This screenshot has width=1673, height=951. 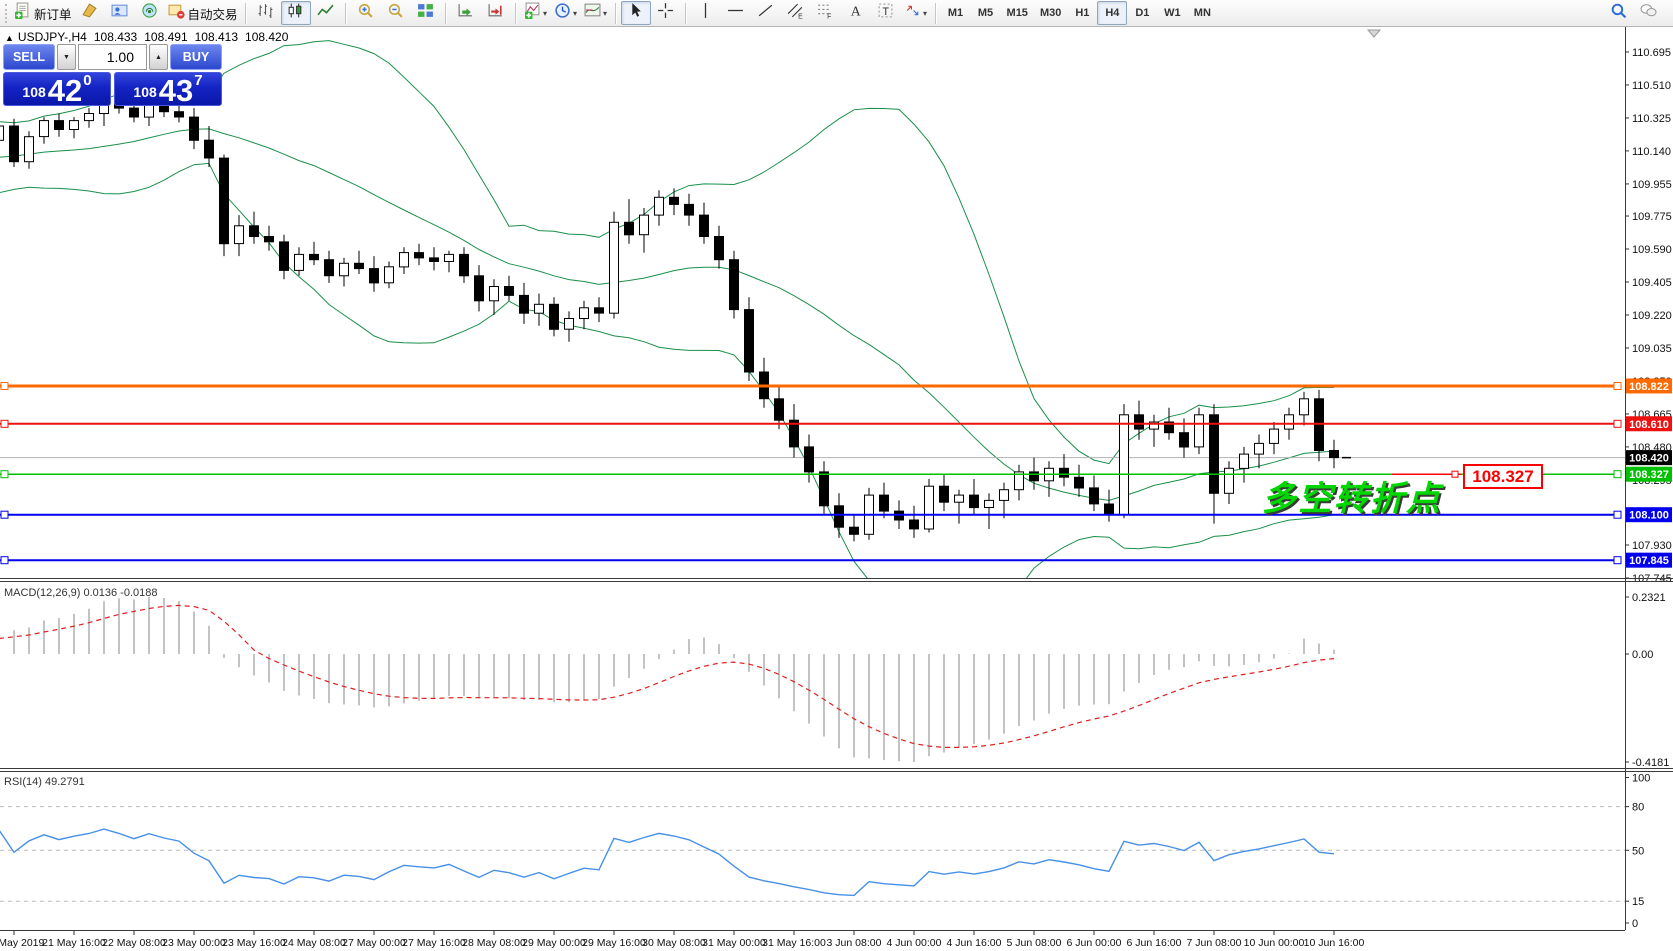 I want to click on periods-button: ▾, so click(x=566, y=13).